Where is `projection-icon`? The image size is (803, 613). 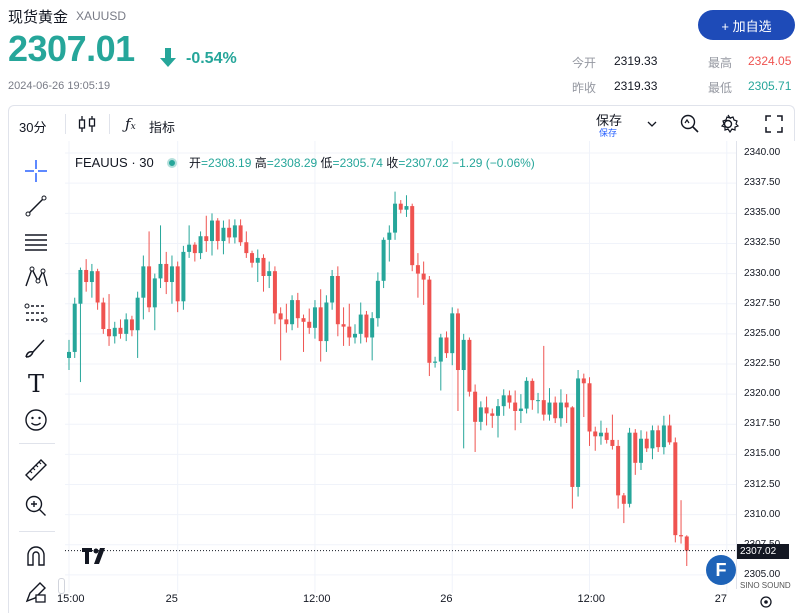
projection-icon is located at coordinates (36, 313).